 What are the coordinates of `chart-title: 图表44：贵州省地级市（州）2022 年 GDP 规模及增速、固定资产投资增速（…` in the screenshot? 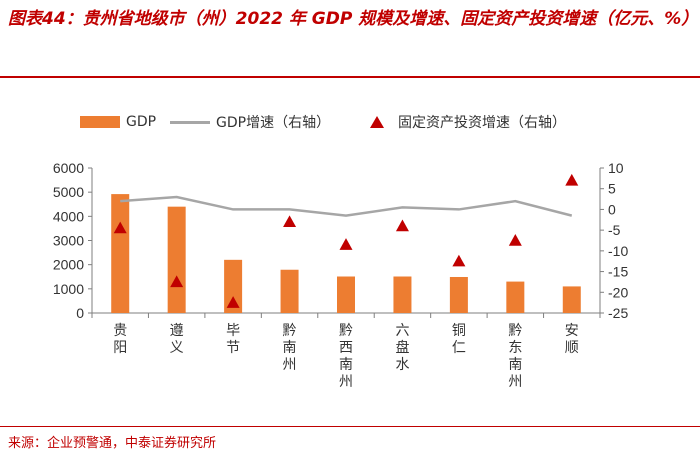 It's located at (353, 19).